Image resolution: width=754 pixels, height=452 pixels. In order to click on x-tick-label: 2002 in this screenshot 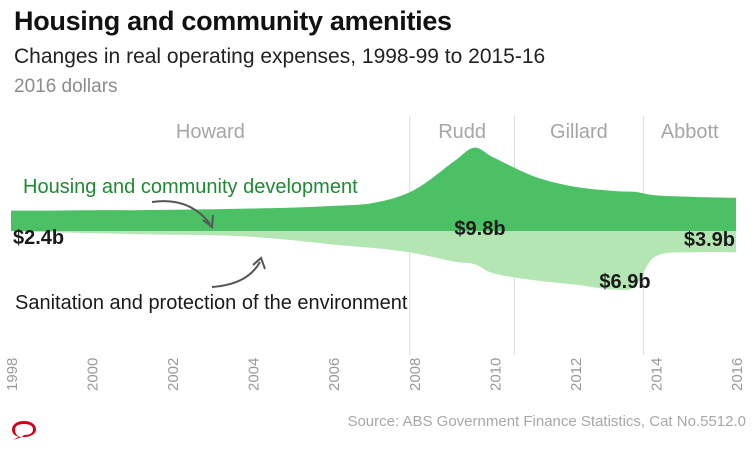, I will do `click(173, 374)`.